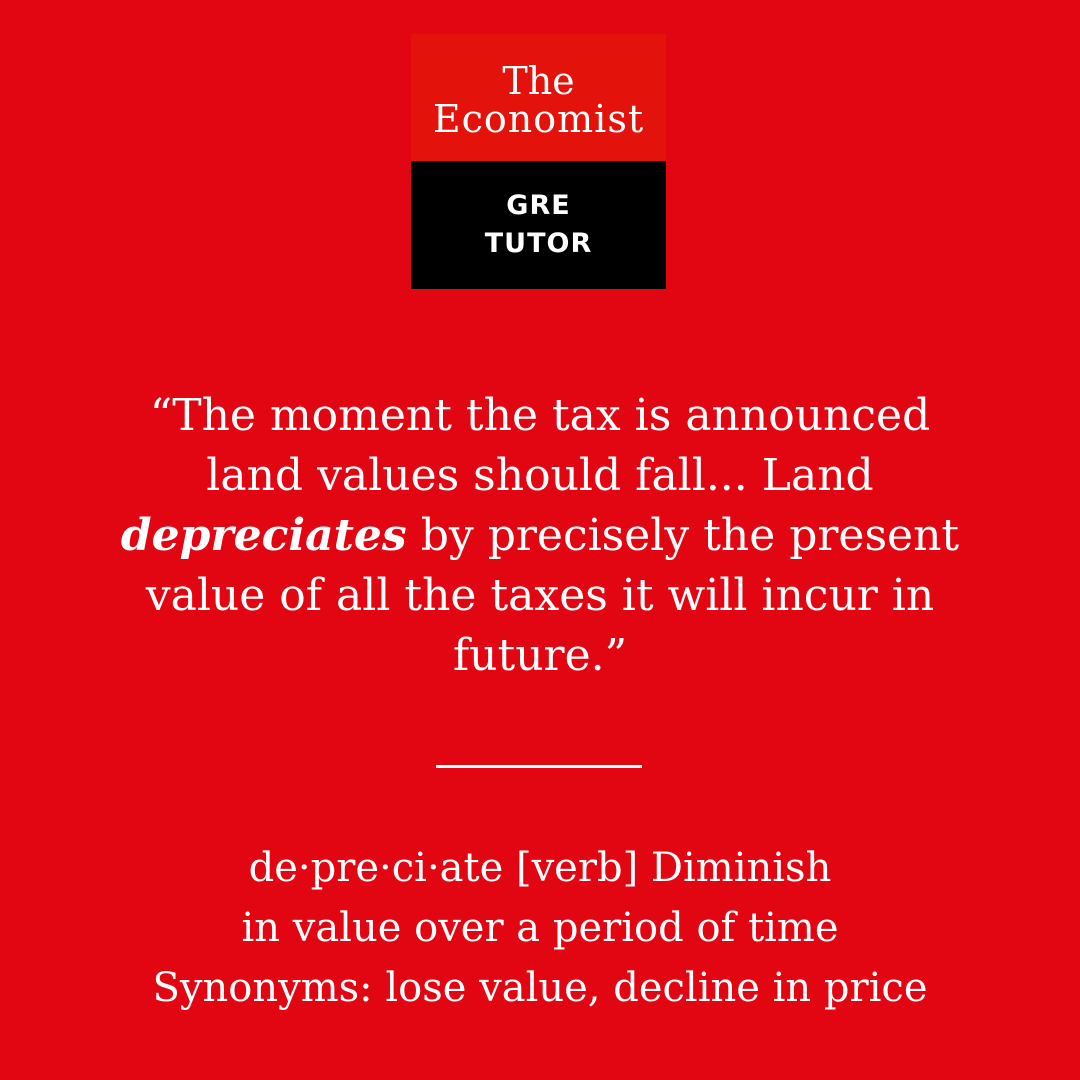 The height and width of the screenshot is (1080, 1080). Describe the element at coordinates (538, 225) in the screenshot. I see `logo-subtitle-block: GRE TUTOR` at that location.